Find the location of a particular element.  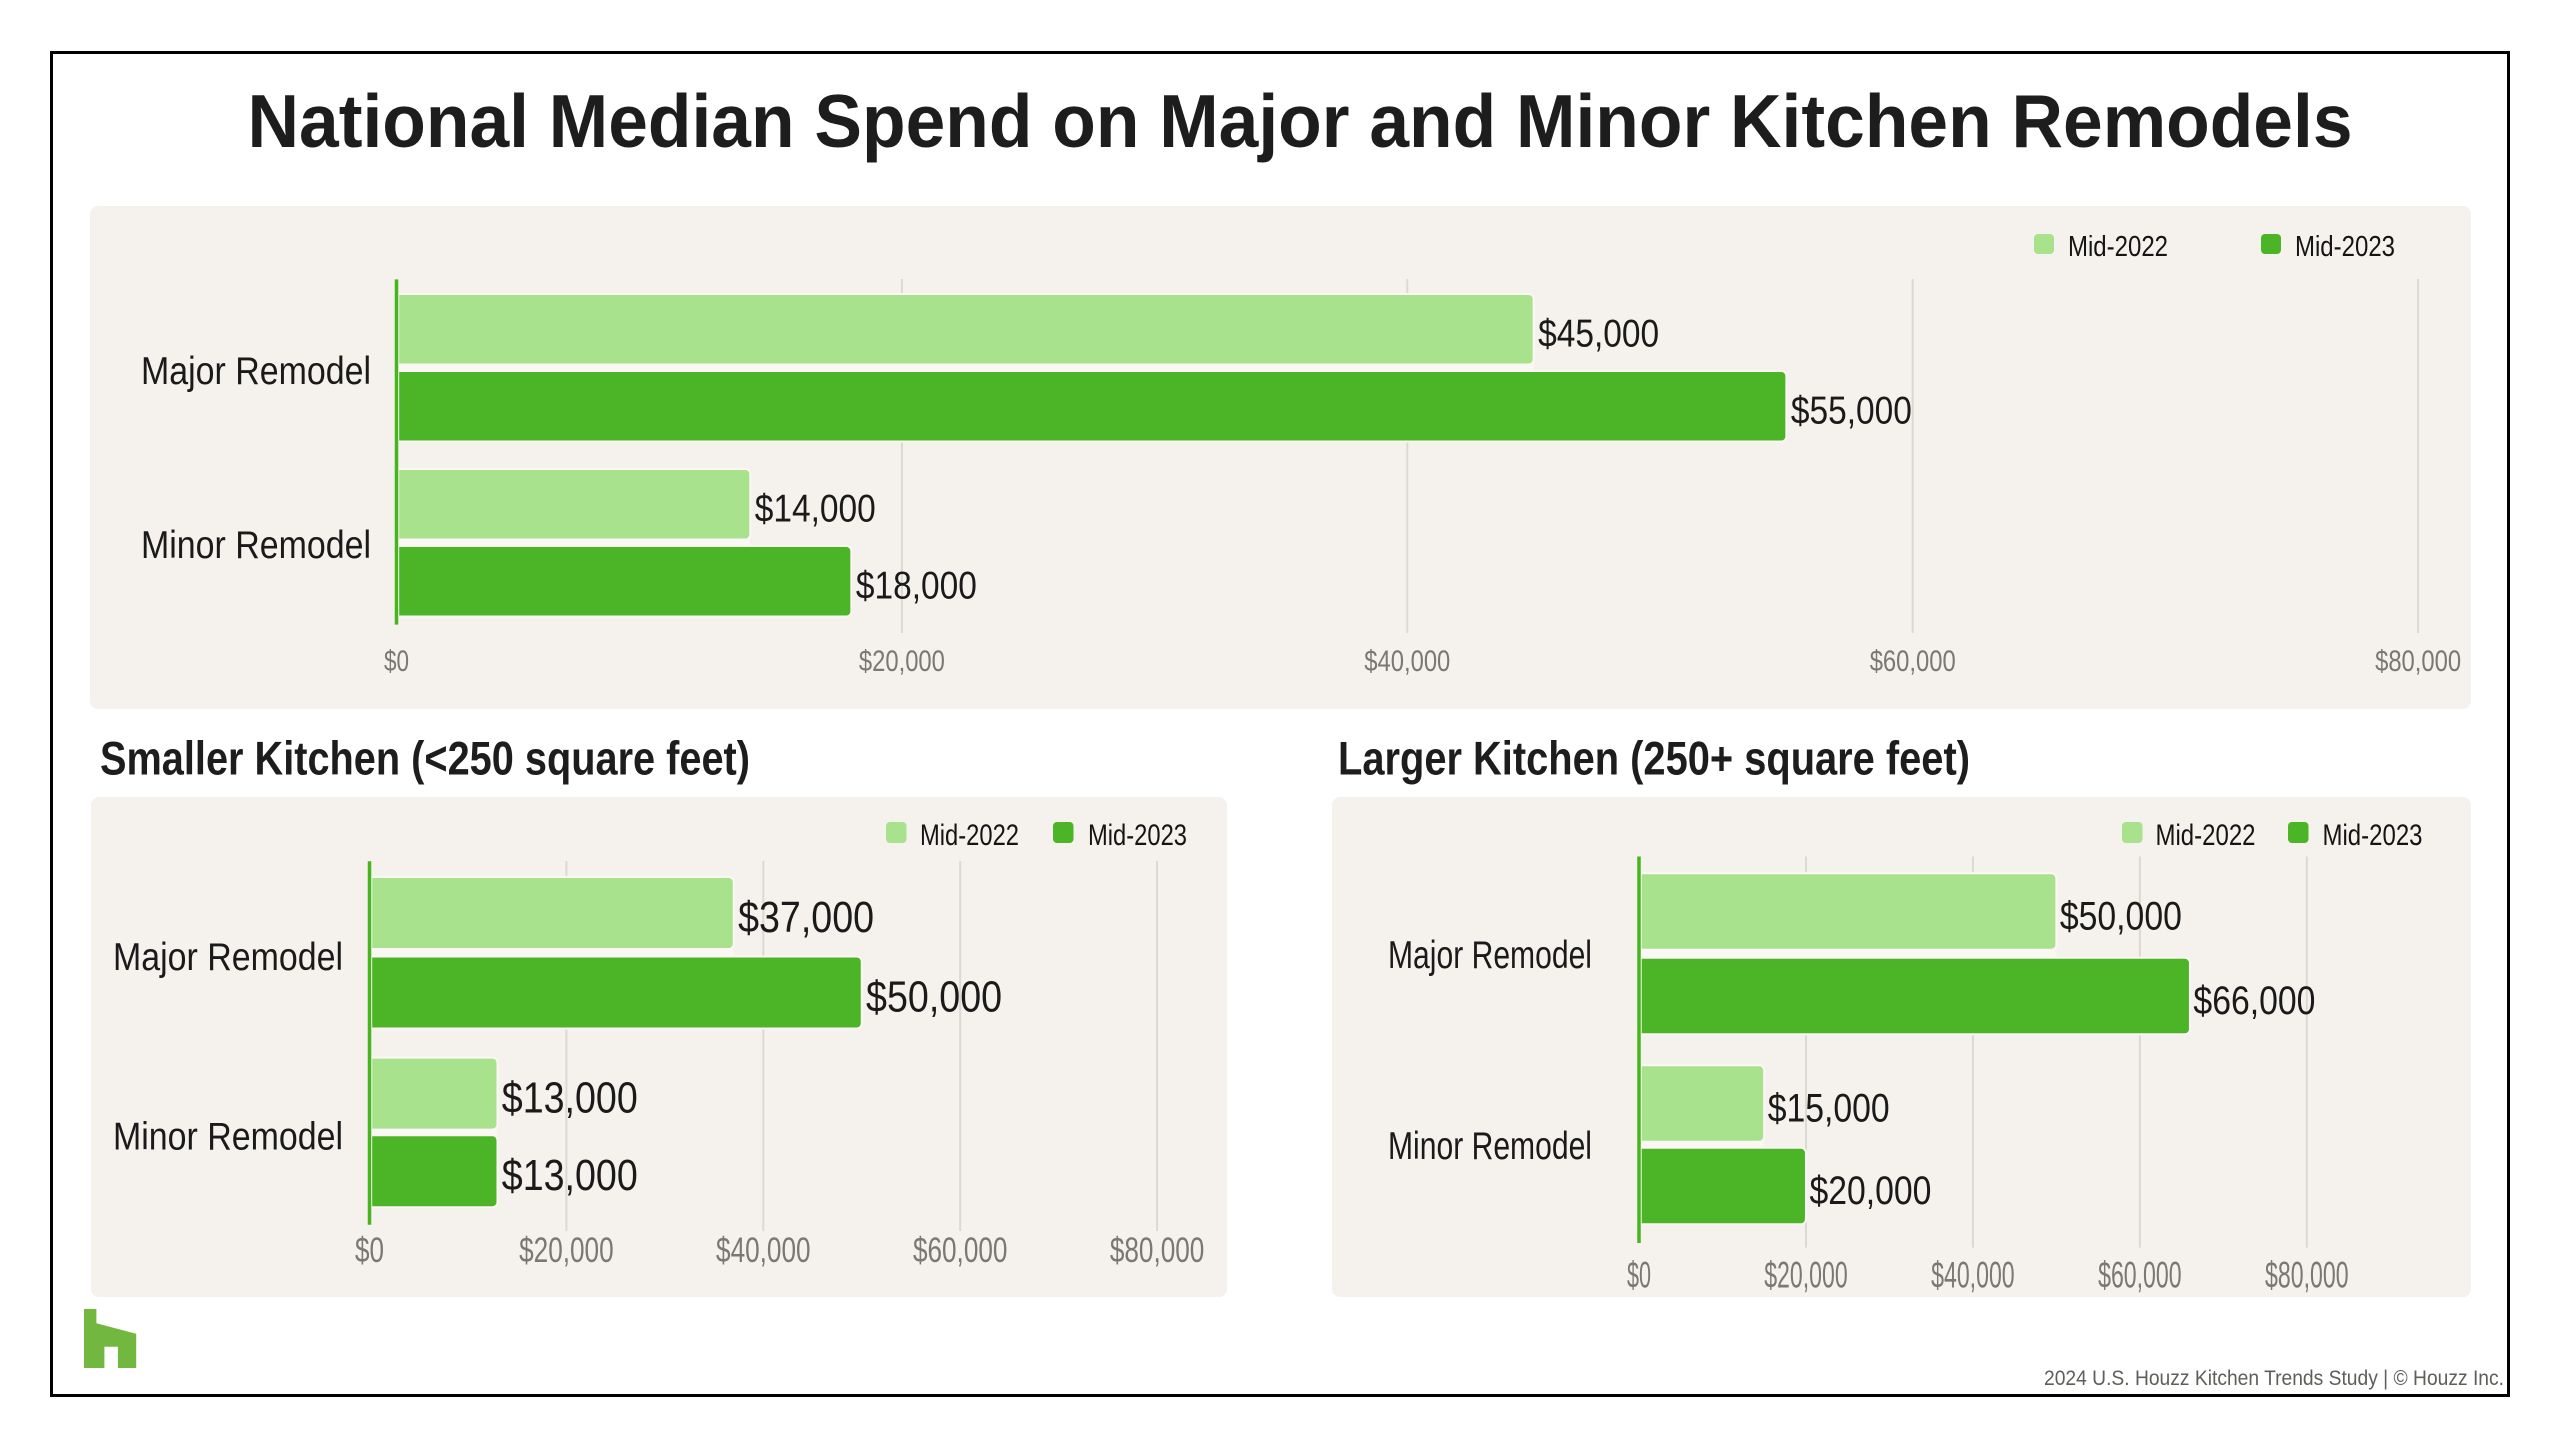

svg-text: $45,000 is located at coordinates (1598, 333).